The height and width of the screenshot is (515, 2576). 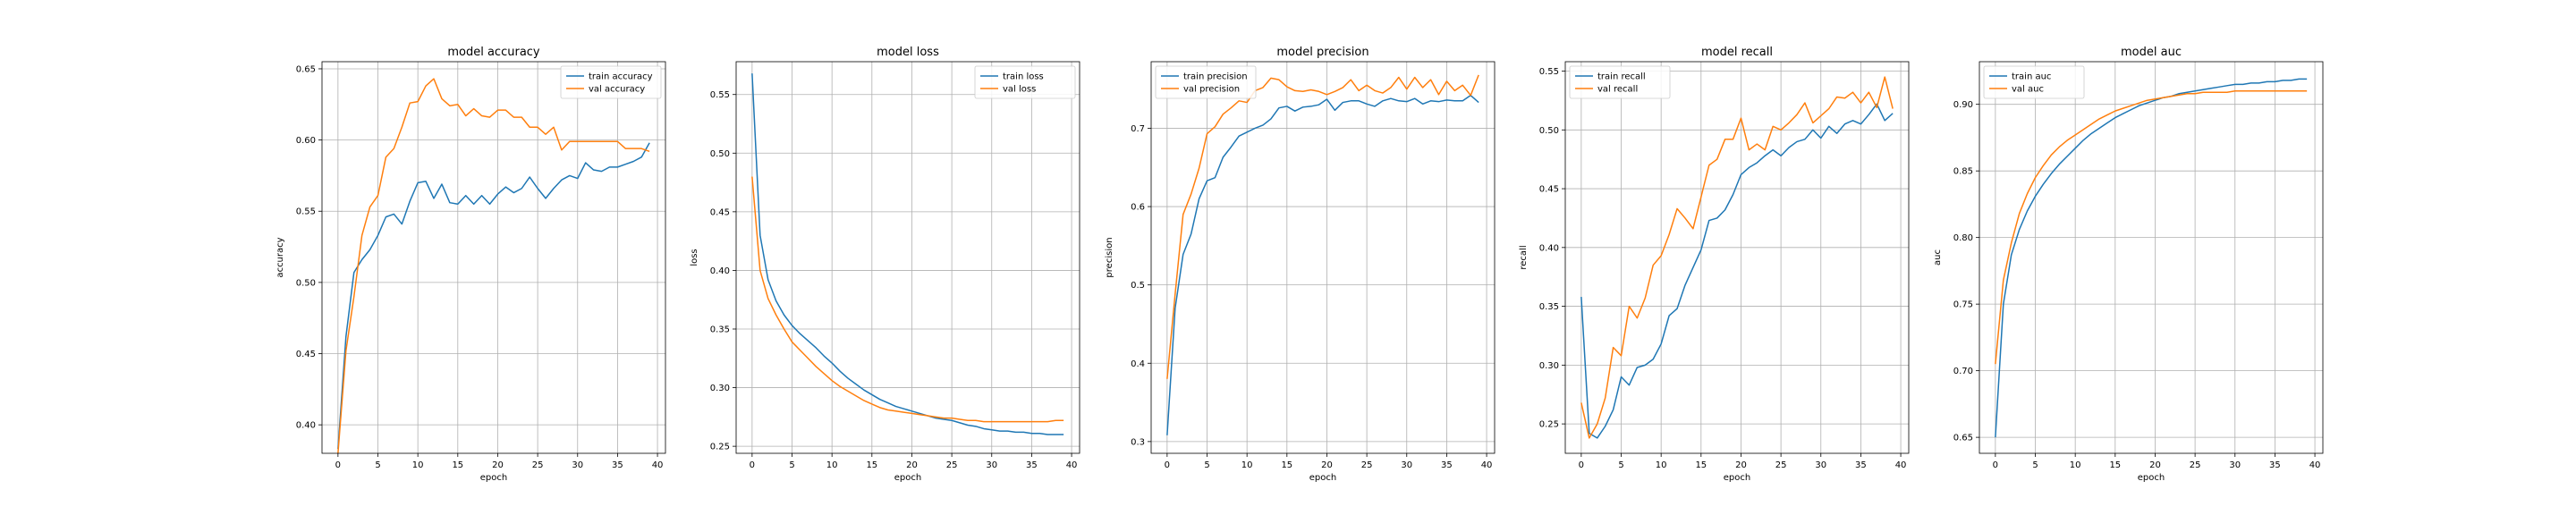 What do you see at coordinates (1963, 105) in the screenshot?
I see `y-tick-label: 0.90` at bounding box center [1963, 105].